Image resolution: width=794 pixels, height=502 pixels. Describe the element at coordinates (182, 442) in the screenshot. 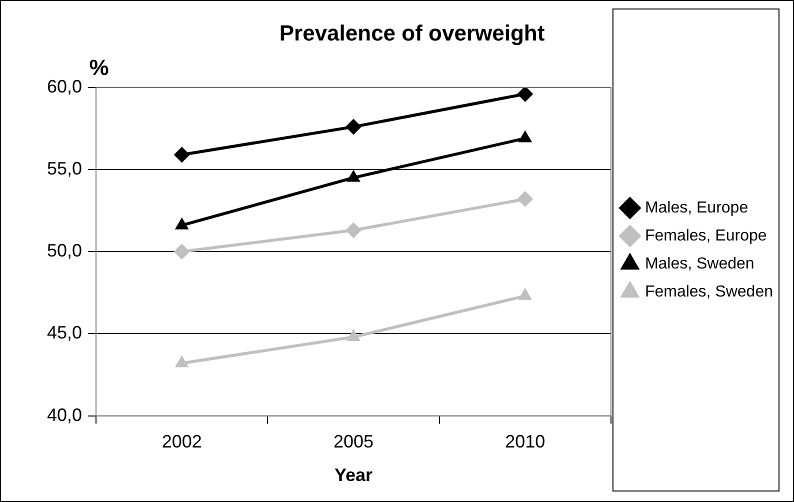

I see `x-tick-label: 2002` at that location.